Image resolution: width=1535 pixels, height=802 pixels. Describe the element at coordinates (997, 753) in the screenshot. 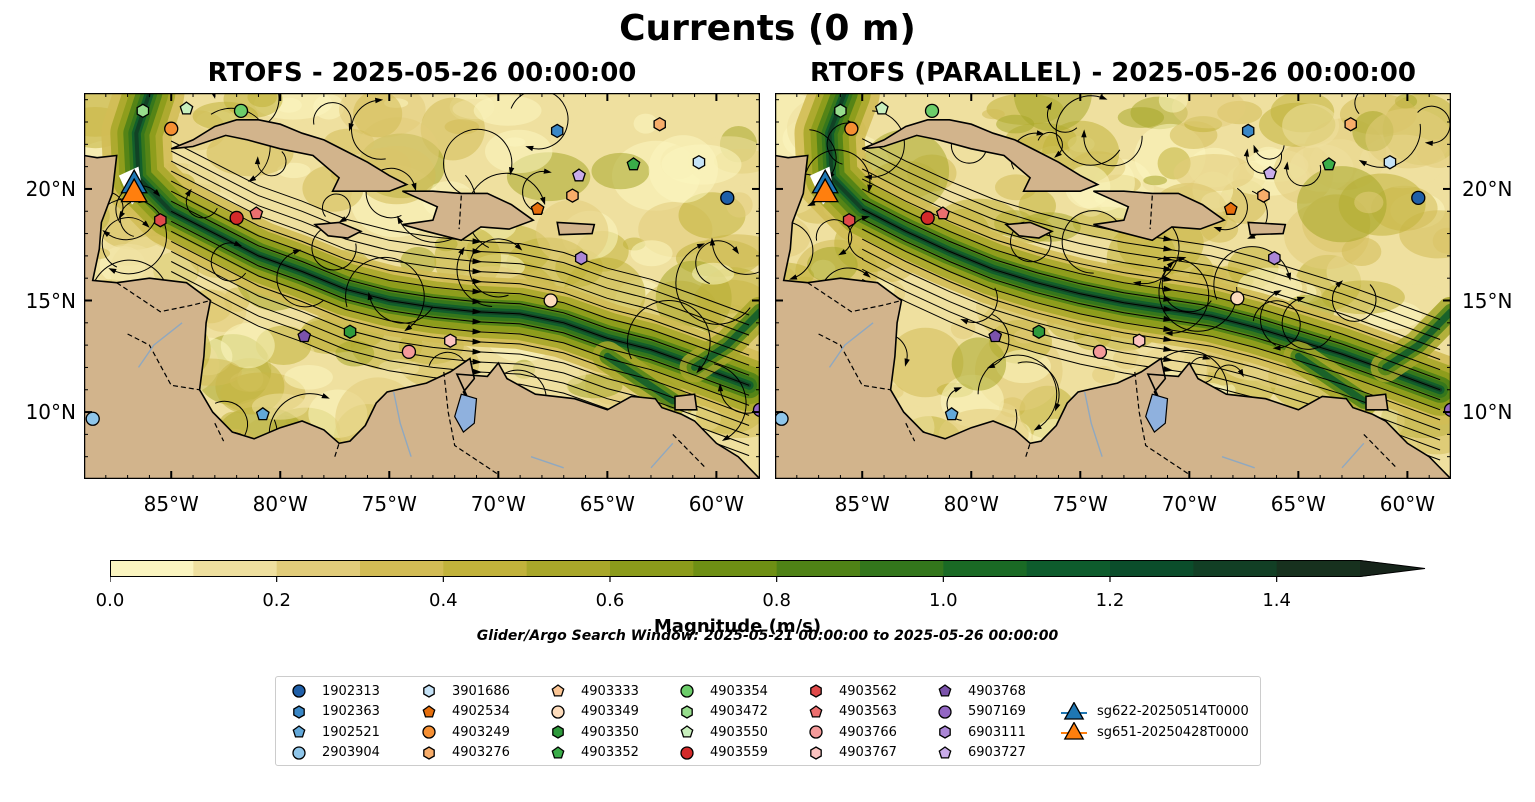

I see `legend-label: 6903727` at that location.